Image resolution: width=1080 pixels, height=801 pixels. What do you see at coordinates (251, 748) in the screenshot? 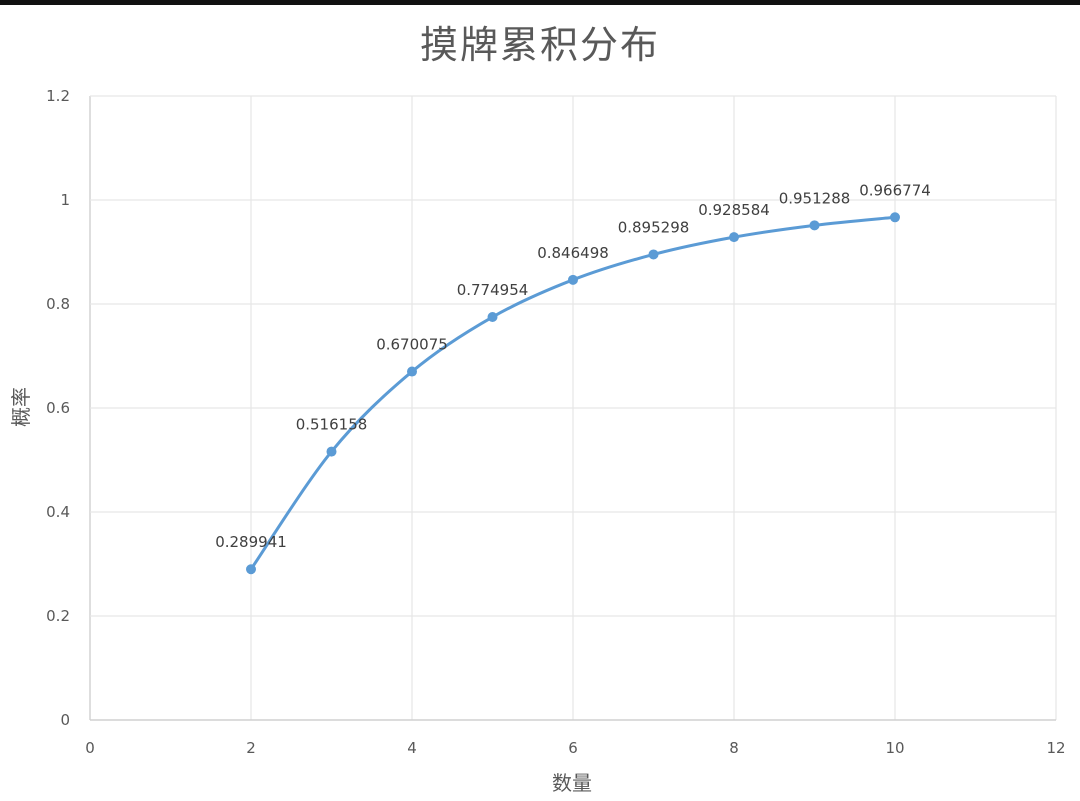
I see `x-tick-label: 2` at bounding box center [251, 748].